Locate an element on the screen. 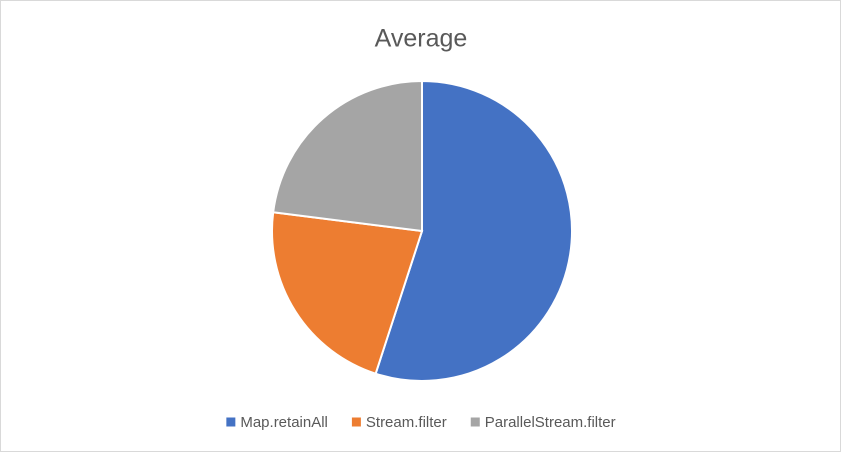 The width and height of the screenshot is (841, 452). legend-label: Map.retainAll is located at coordinates (284, 422).